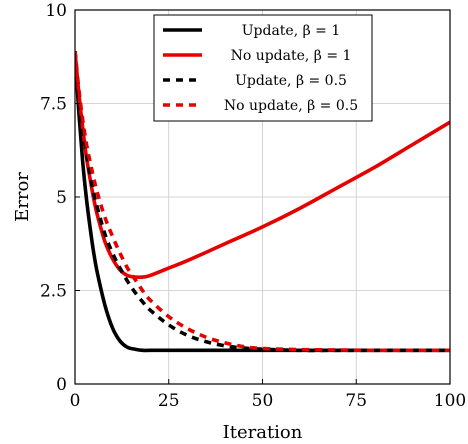 Image resolution: width=468 pixels, height=444 pixels. Describe the element at coordinates (356, 401) in the screenshot. I see `x-tick-label: 75` at that location.